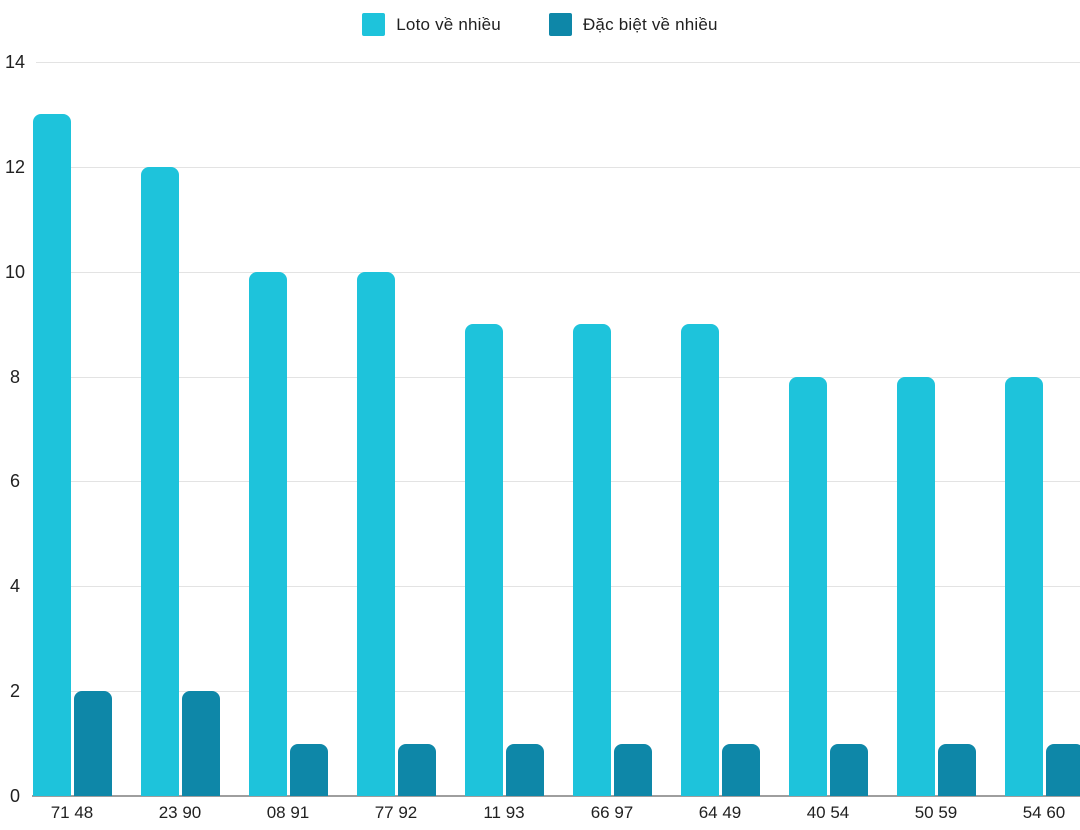 This screenshot has width=1080, height=830. Describe the element at coordinates (374, 24) in the screenshot. I see `legend-swatch-loto` at that location.